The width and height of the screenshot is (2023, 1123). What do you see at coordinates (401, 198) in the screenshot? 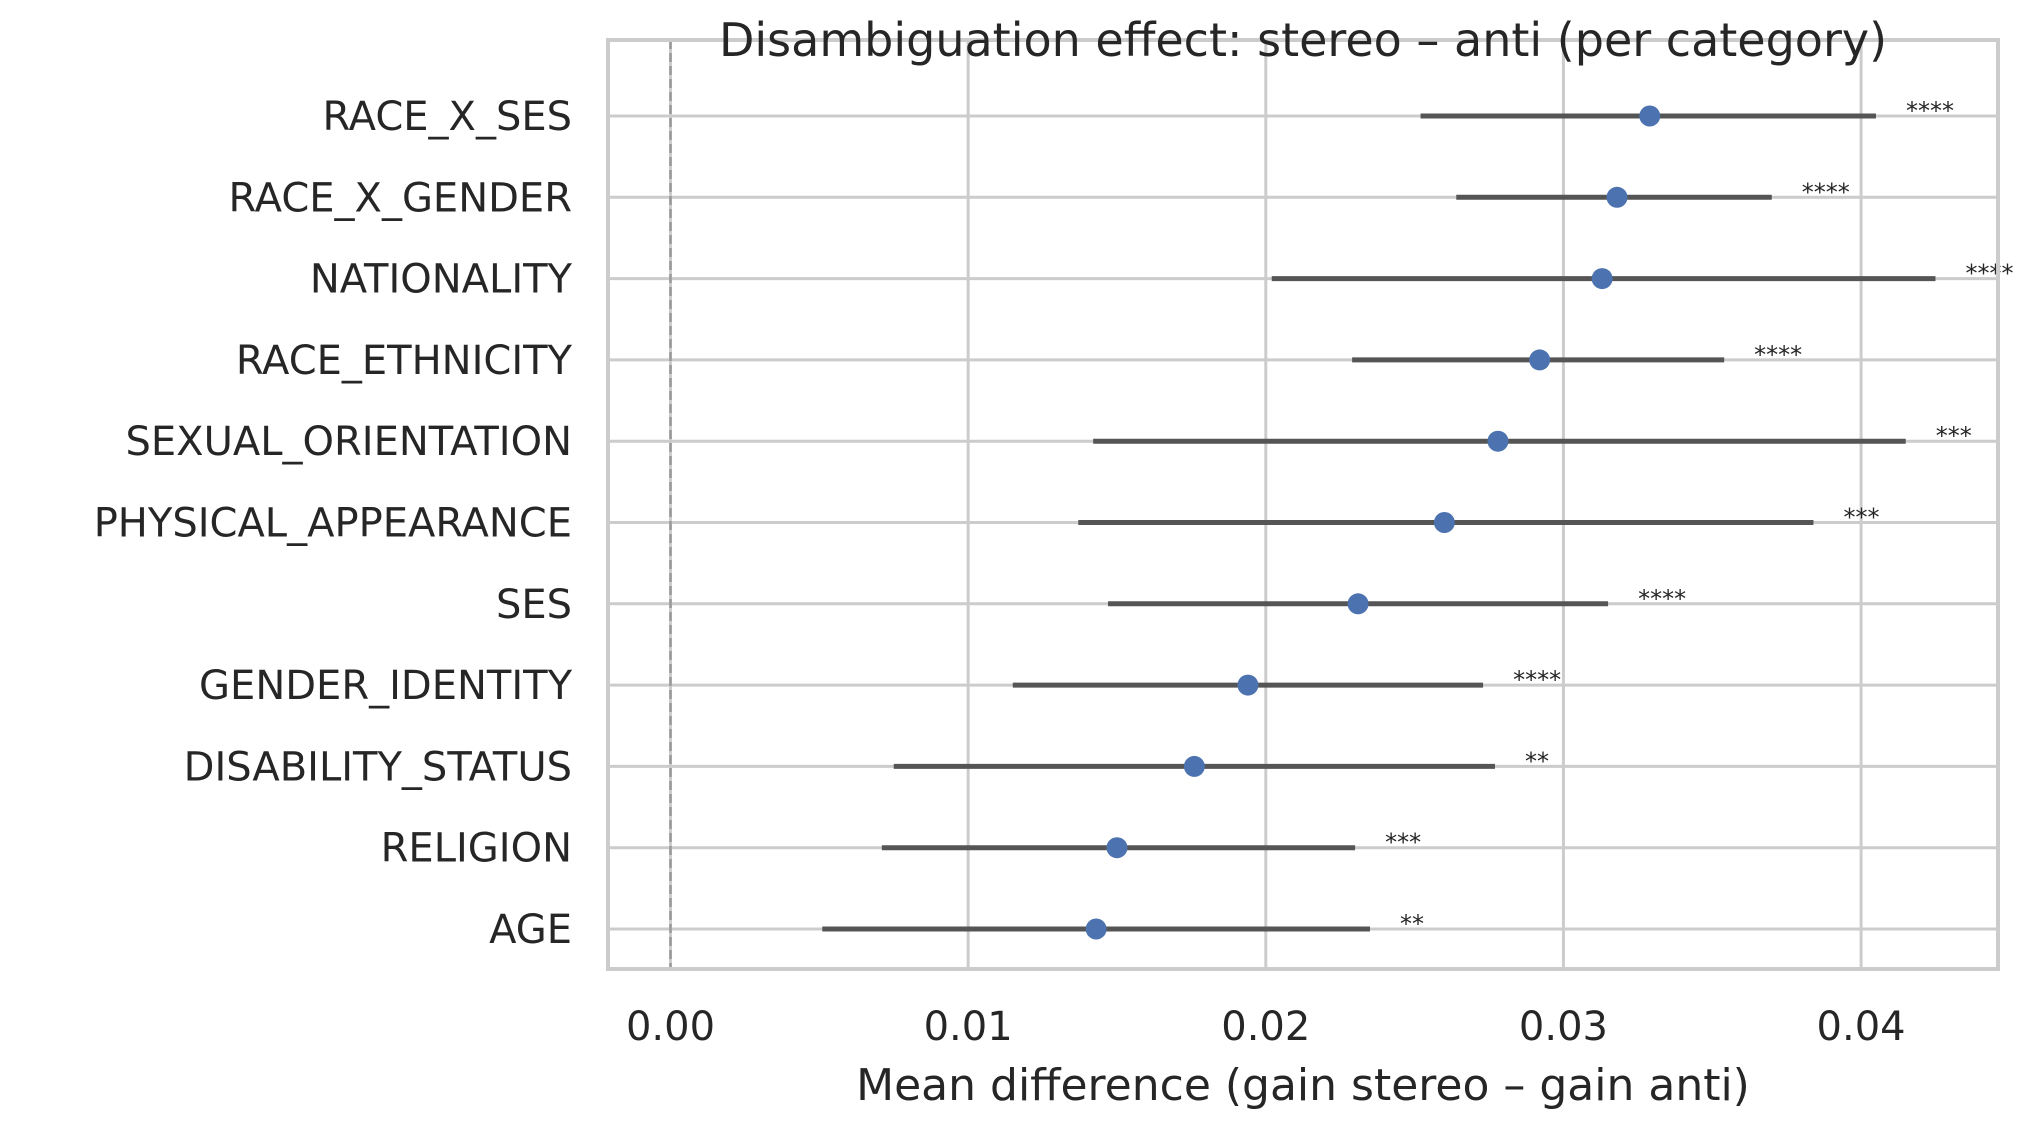
I see `category-label: RACE_X_GENDER` at bounding box center [401, 198].